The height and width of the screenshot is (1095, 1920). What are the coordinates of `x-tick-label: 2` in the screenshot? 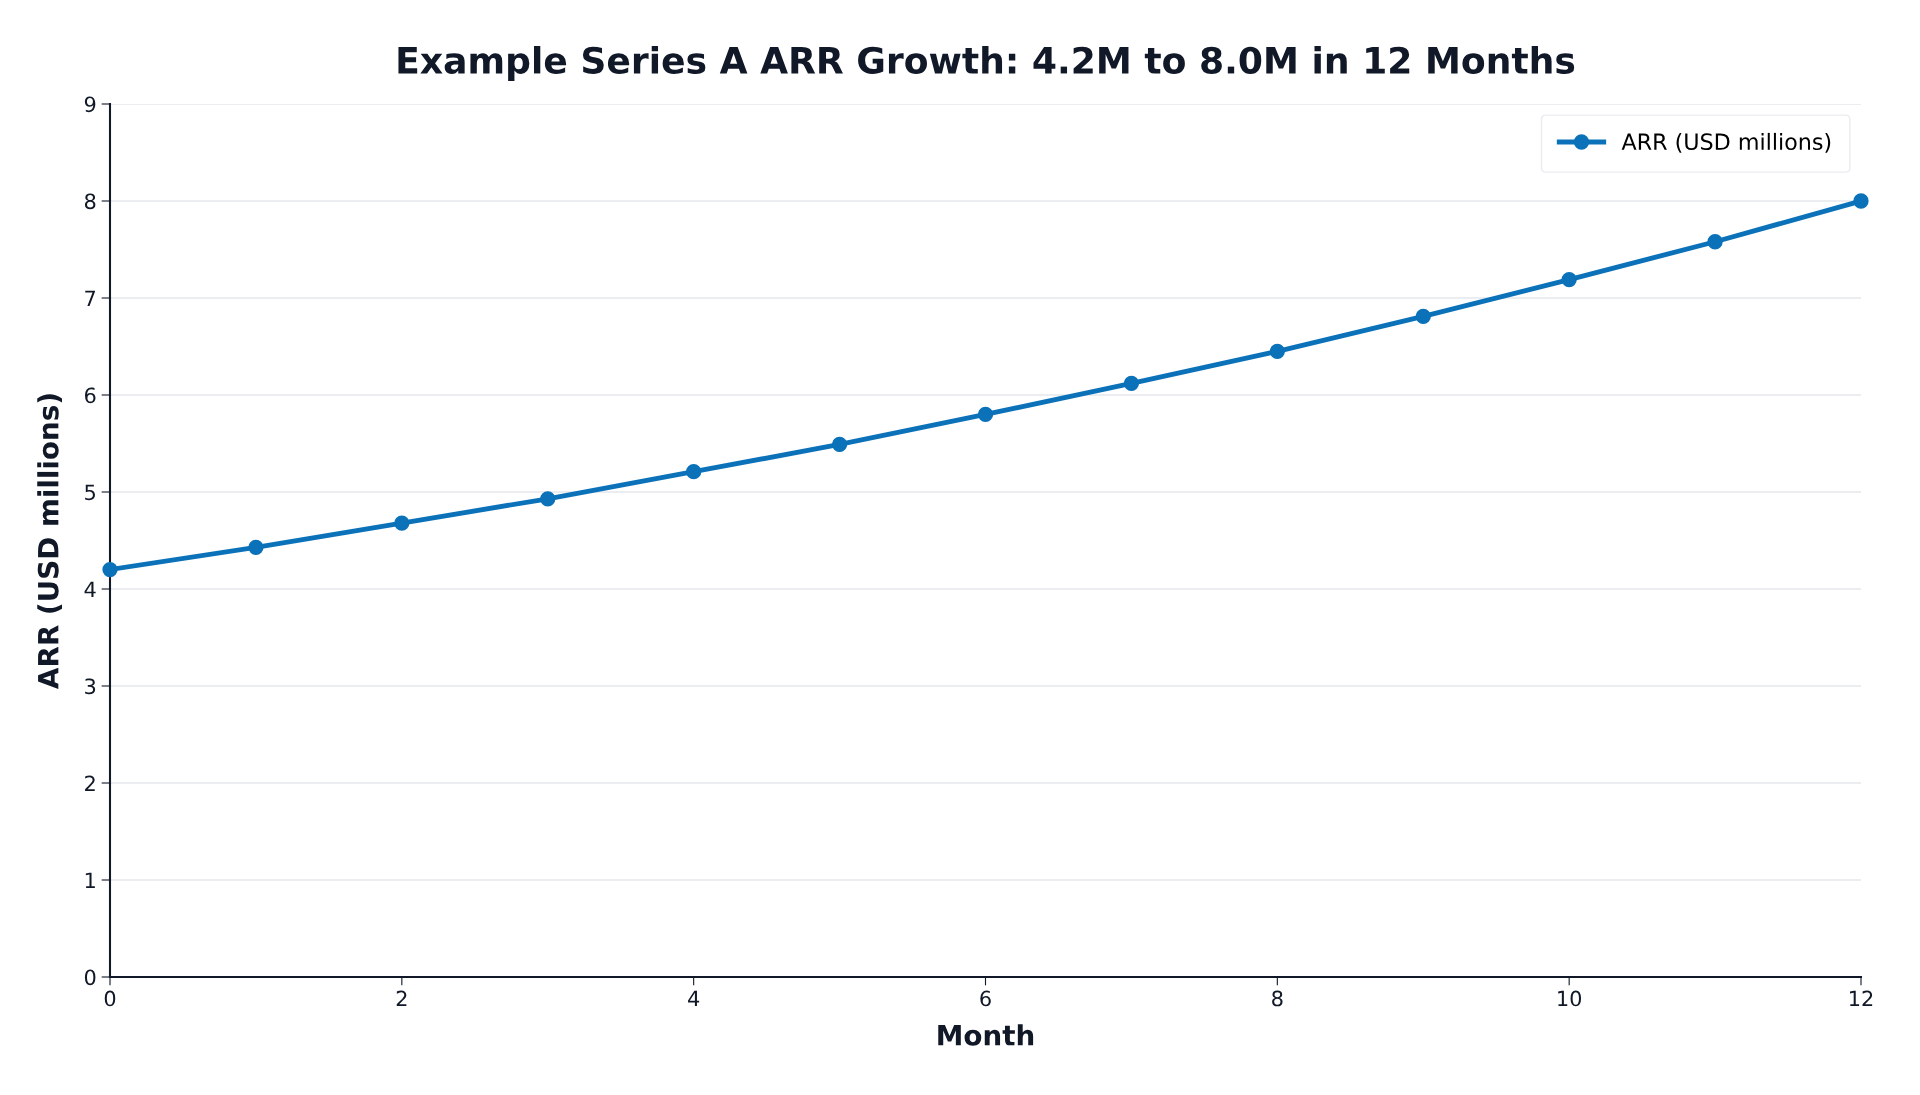 It's located at (401, 998).